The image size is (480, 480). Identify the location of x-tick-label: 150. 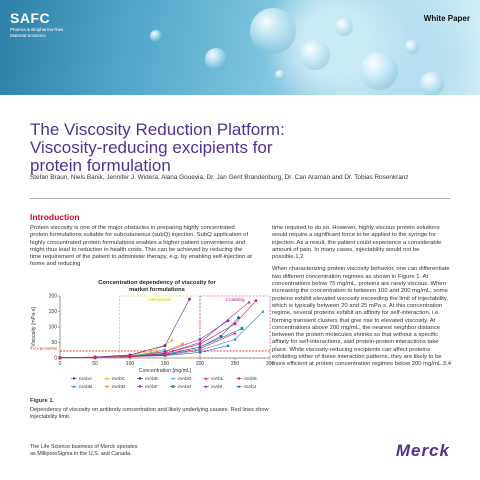
(165, 364).